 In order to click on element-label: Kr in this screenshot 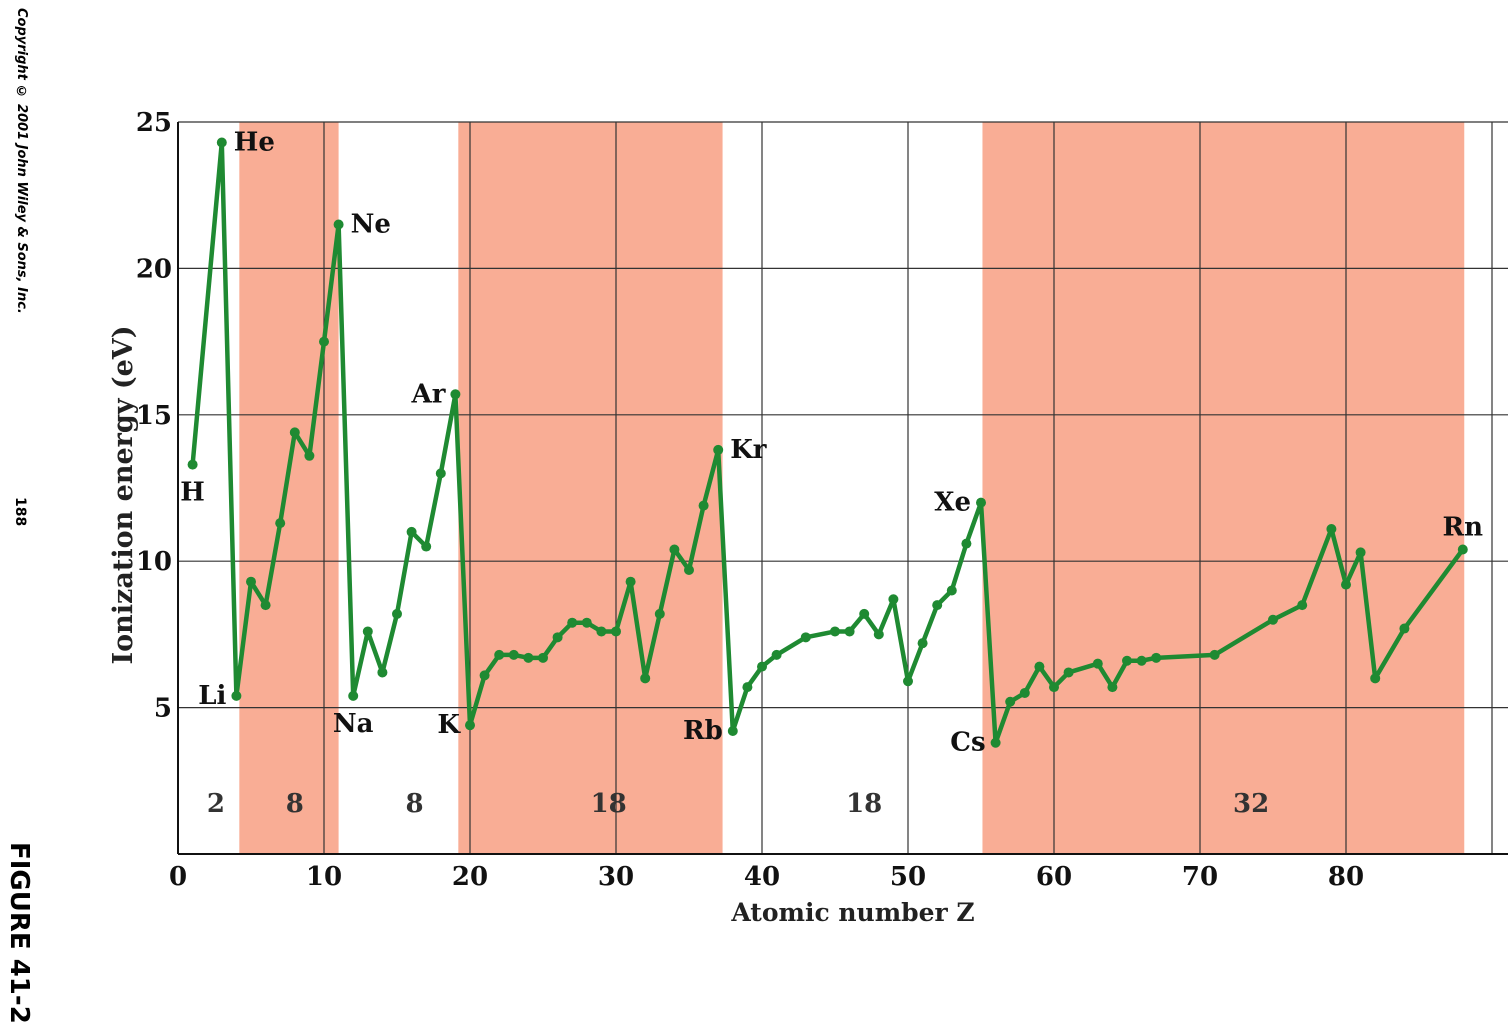, I will do `click(748, 450)`.